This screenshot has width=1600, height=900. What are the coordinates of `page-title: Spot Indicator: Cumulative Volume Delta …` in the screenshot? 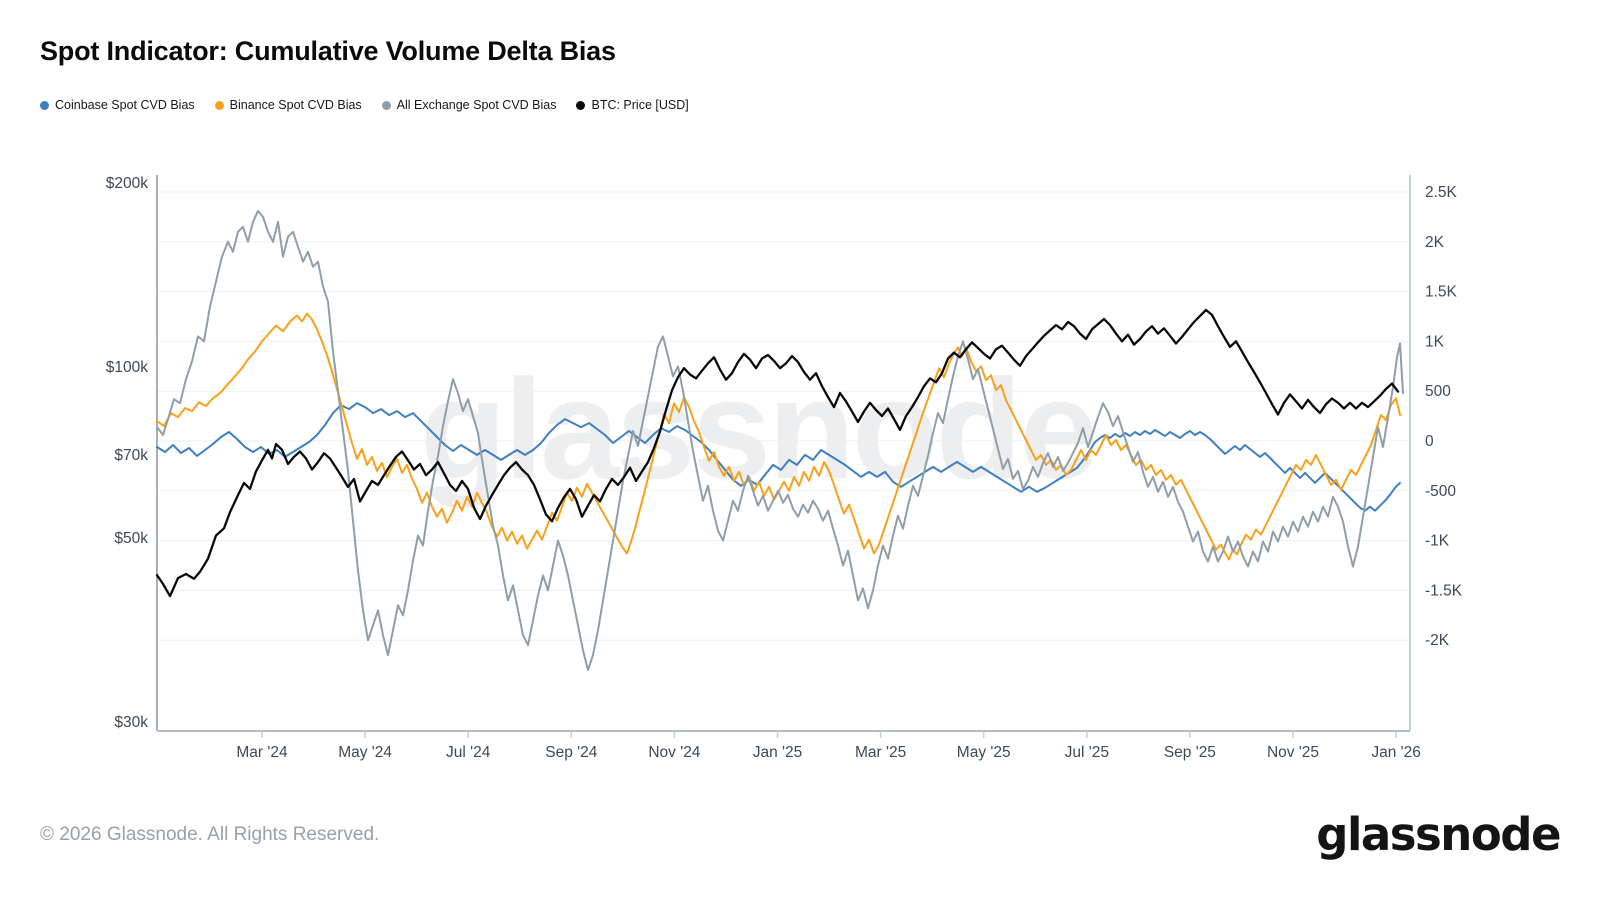 It's located at (328, 51).